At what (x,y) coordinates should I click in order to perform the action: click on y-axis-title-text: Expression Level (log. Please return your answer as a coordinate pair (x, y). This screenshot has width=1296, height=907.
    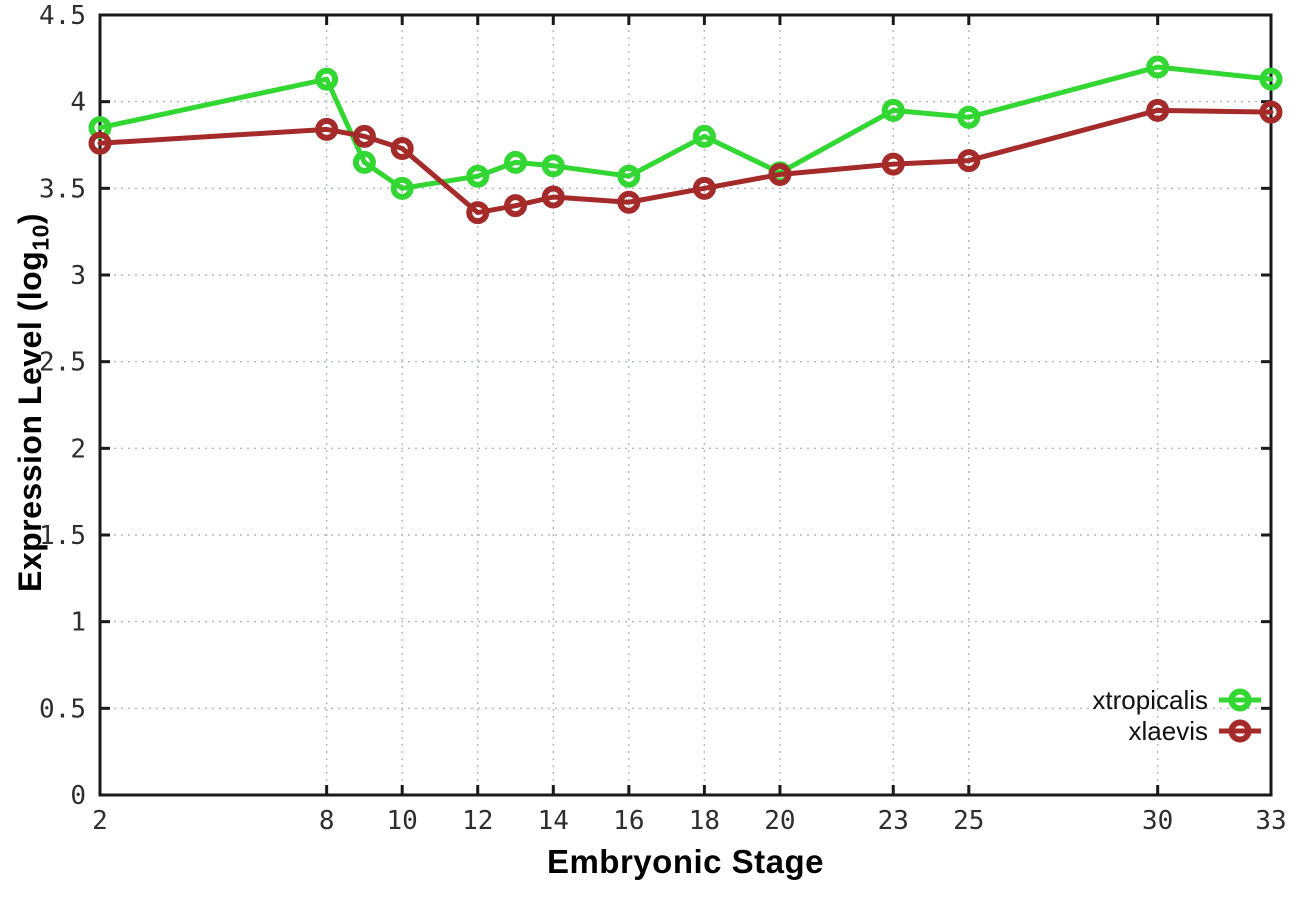
    Looking at the image, I should click on (30, 421).